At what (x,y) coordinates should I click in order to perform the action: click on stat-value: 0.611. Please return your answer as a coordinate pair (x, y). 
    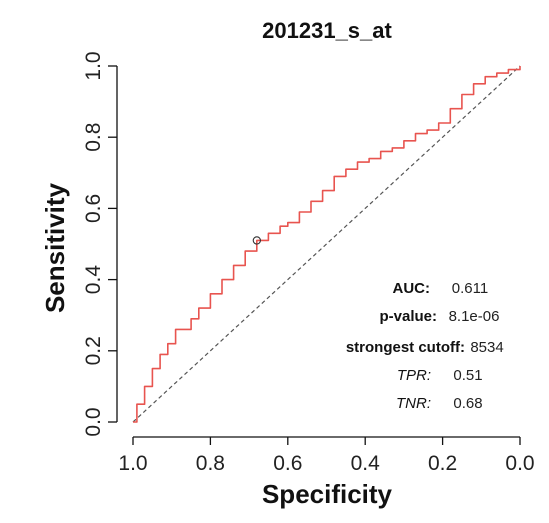
    Looking at the image, I should click on (470, 288).